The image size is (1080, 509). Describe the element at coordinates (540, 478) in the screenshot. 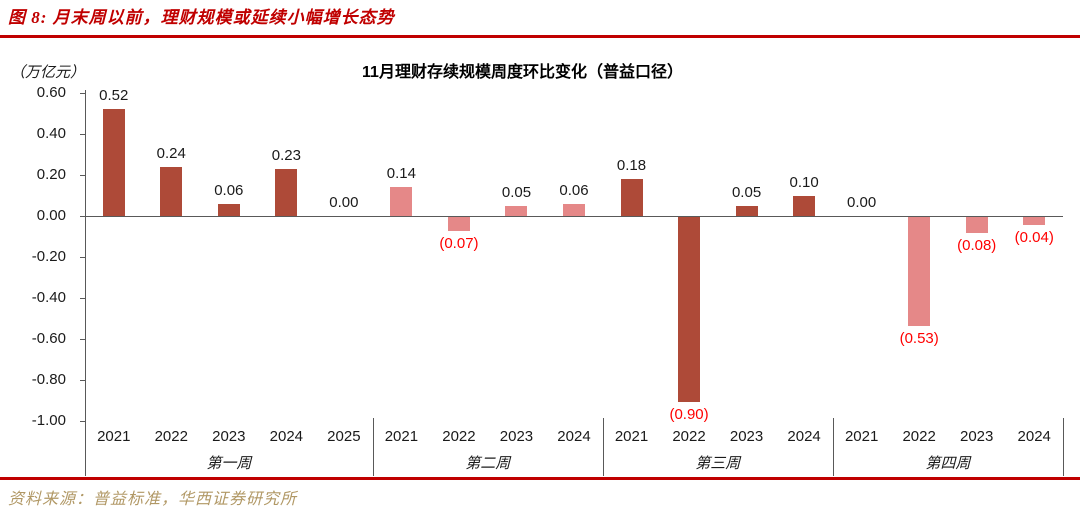

I see `bottom-divider-line` at that location.